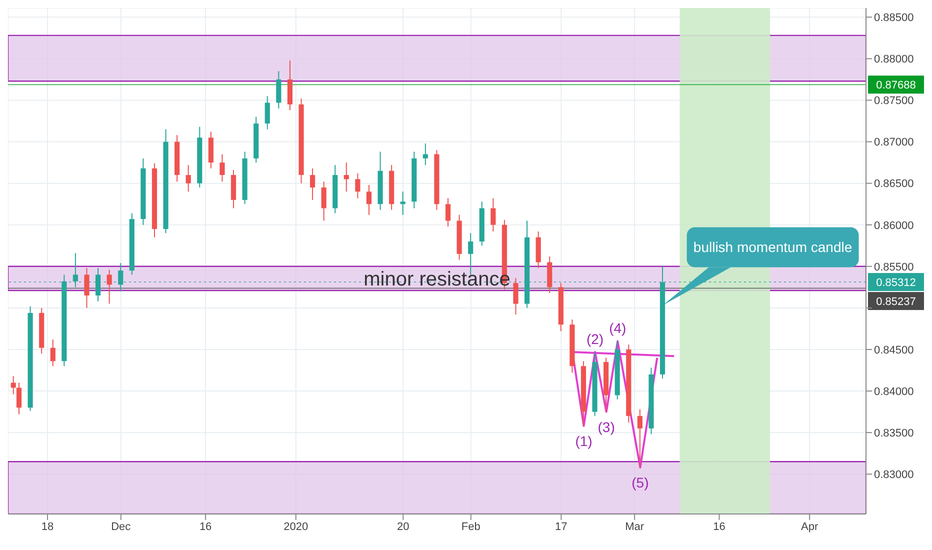 Image resolution: width=932 pixels, height=550 pixels. Describe the element at coordinates (634, 526) in the screenshot. I see `x-tick-label: Mar` at that location.